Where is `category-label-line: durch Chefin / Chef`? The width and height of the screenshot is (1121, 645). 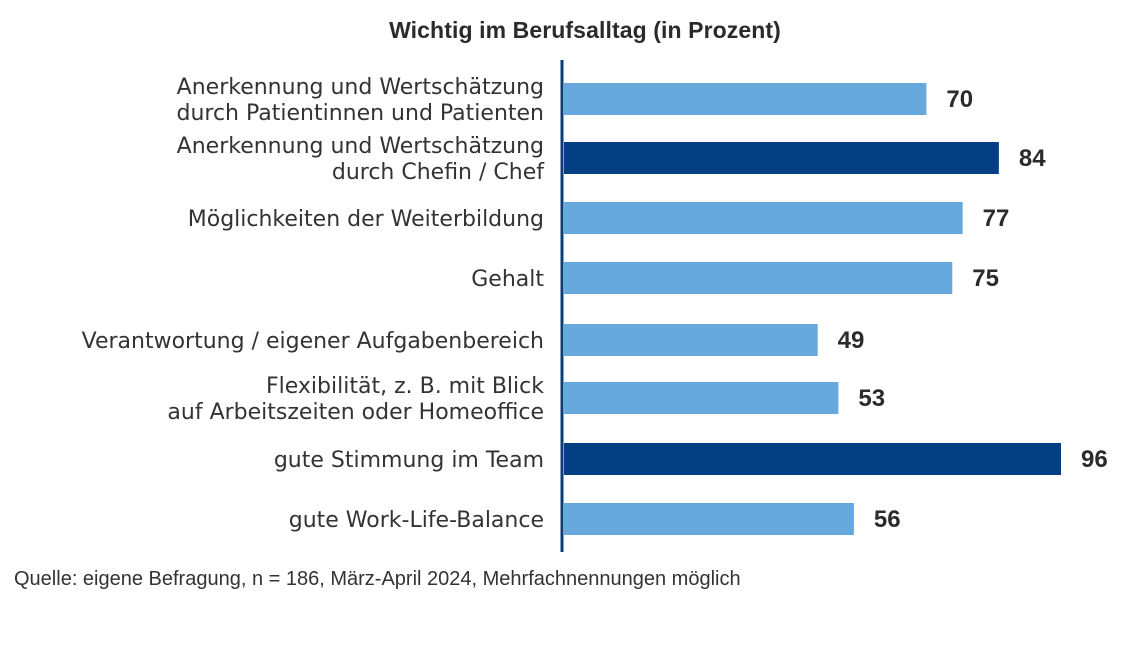 category-label-line: durch Chefin / Chef is located at coordinates (438, 172).